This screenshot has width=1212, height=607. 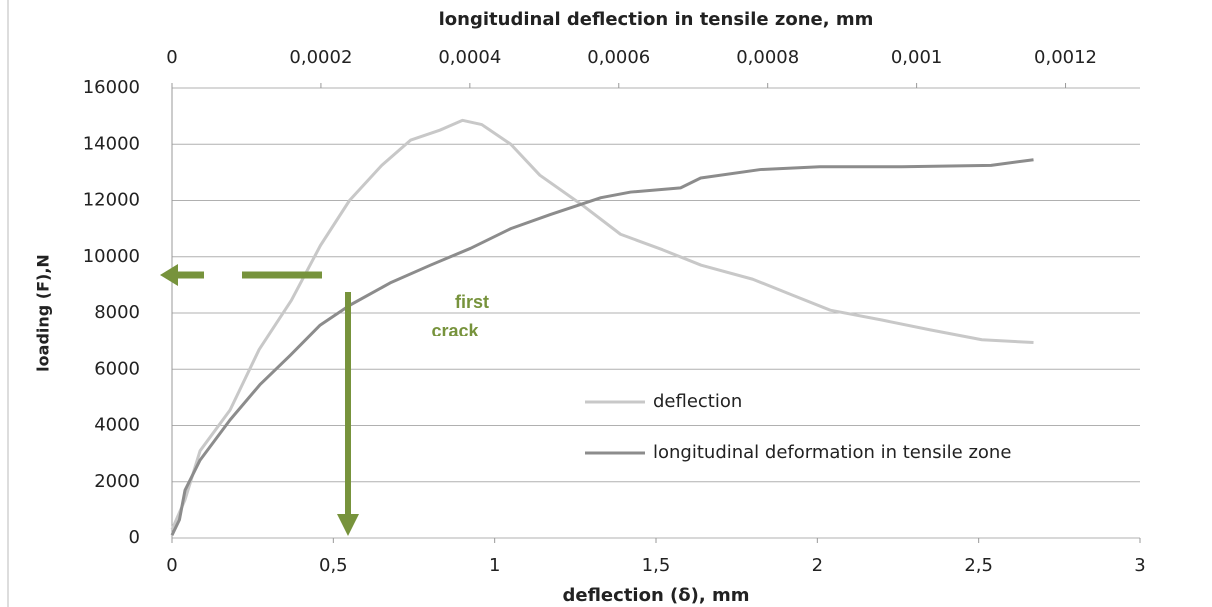 What do you see at coordinates (117, 368) in the screenshot?
I see `y-tick-label: 6000` at bounding box center [117, 368].